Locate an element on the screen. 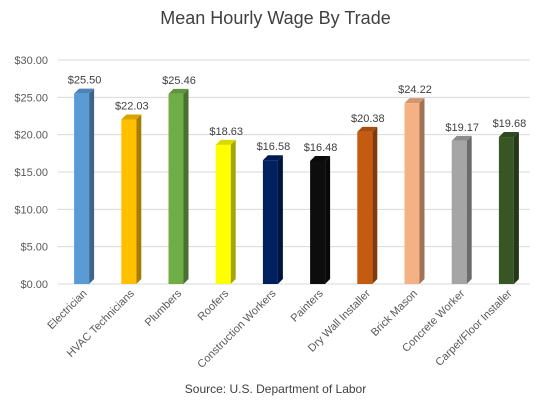 This screenshot has height=407, width=551. y-tick-label: $15.00 is located at coordinates (31, 173).